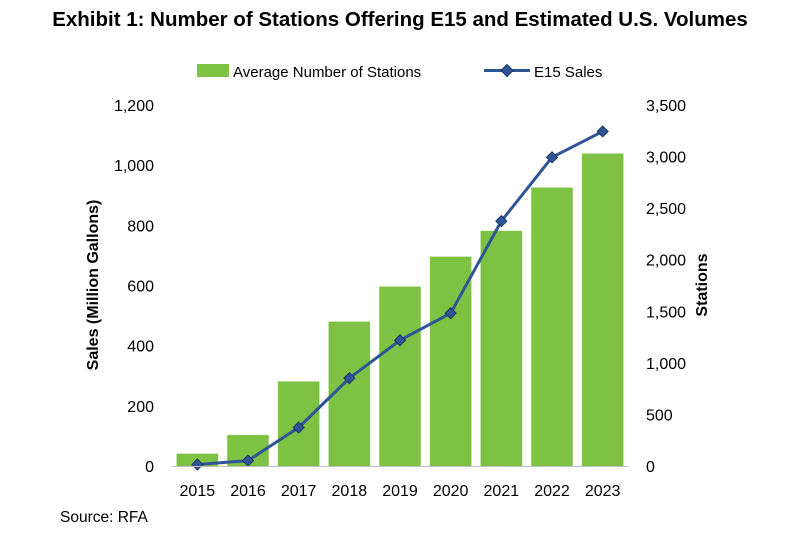  Describe the element at coordinates (450, 313) in the screenshot. I see `e15-marker-2020` at that location.